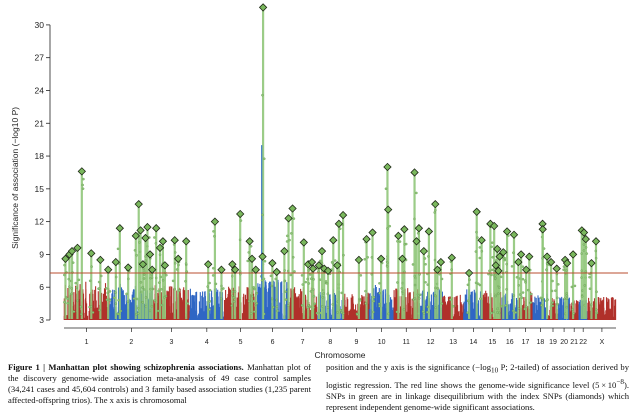  Describe the element at coordinates (330, 342) in the screenshot. I see `x-tick-label: 8` at that location.